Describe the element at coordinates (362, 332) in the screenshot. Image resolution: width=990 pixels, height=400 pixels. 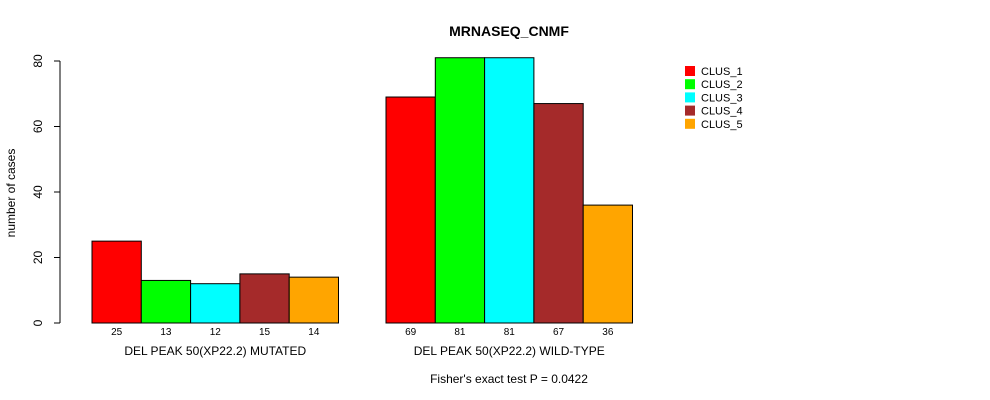
I see `bar-labels: 25 13 12 15 14 69 81 81 67 36` at that location.